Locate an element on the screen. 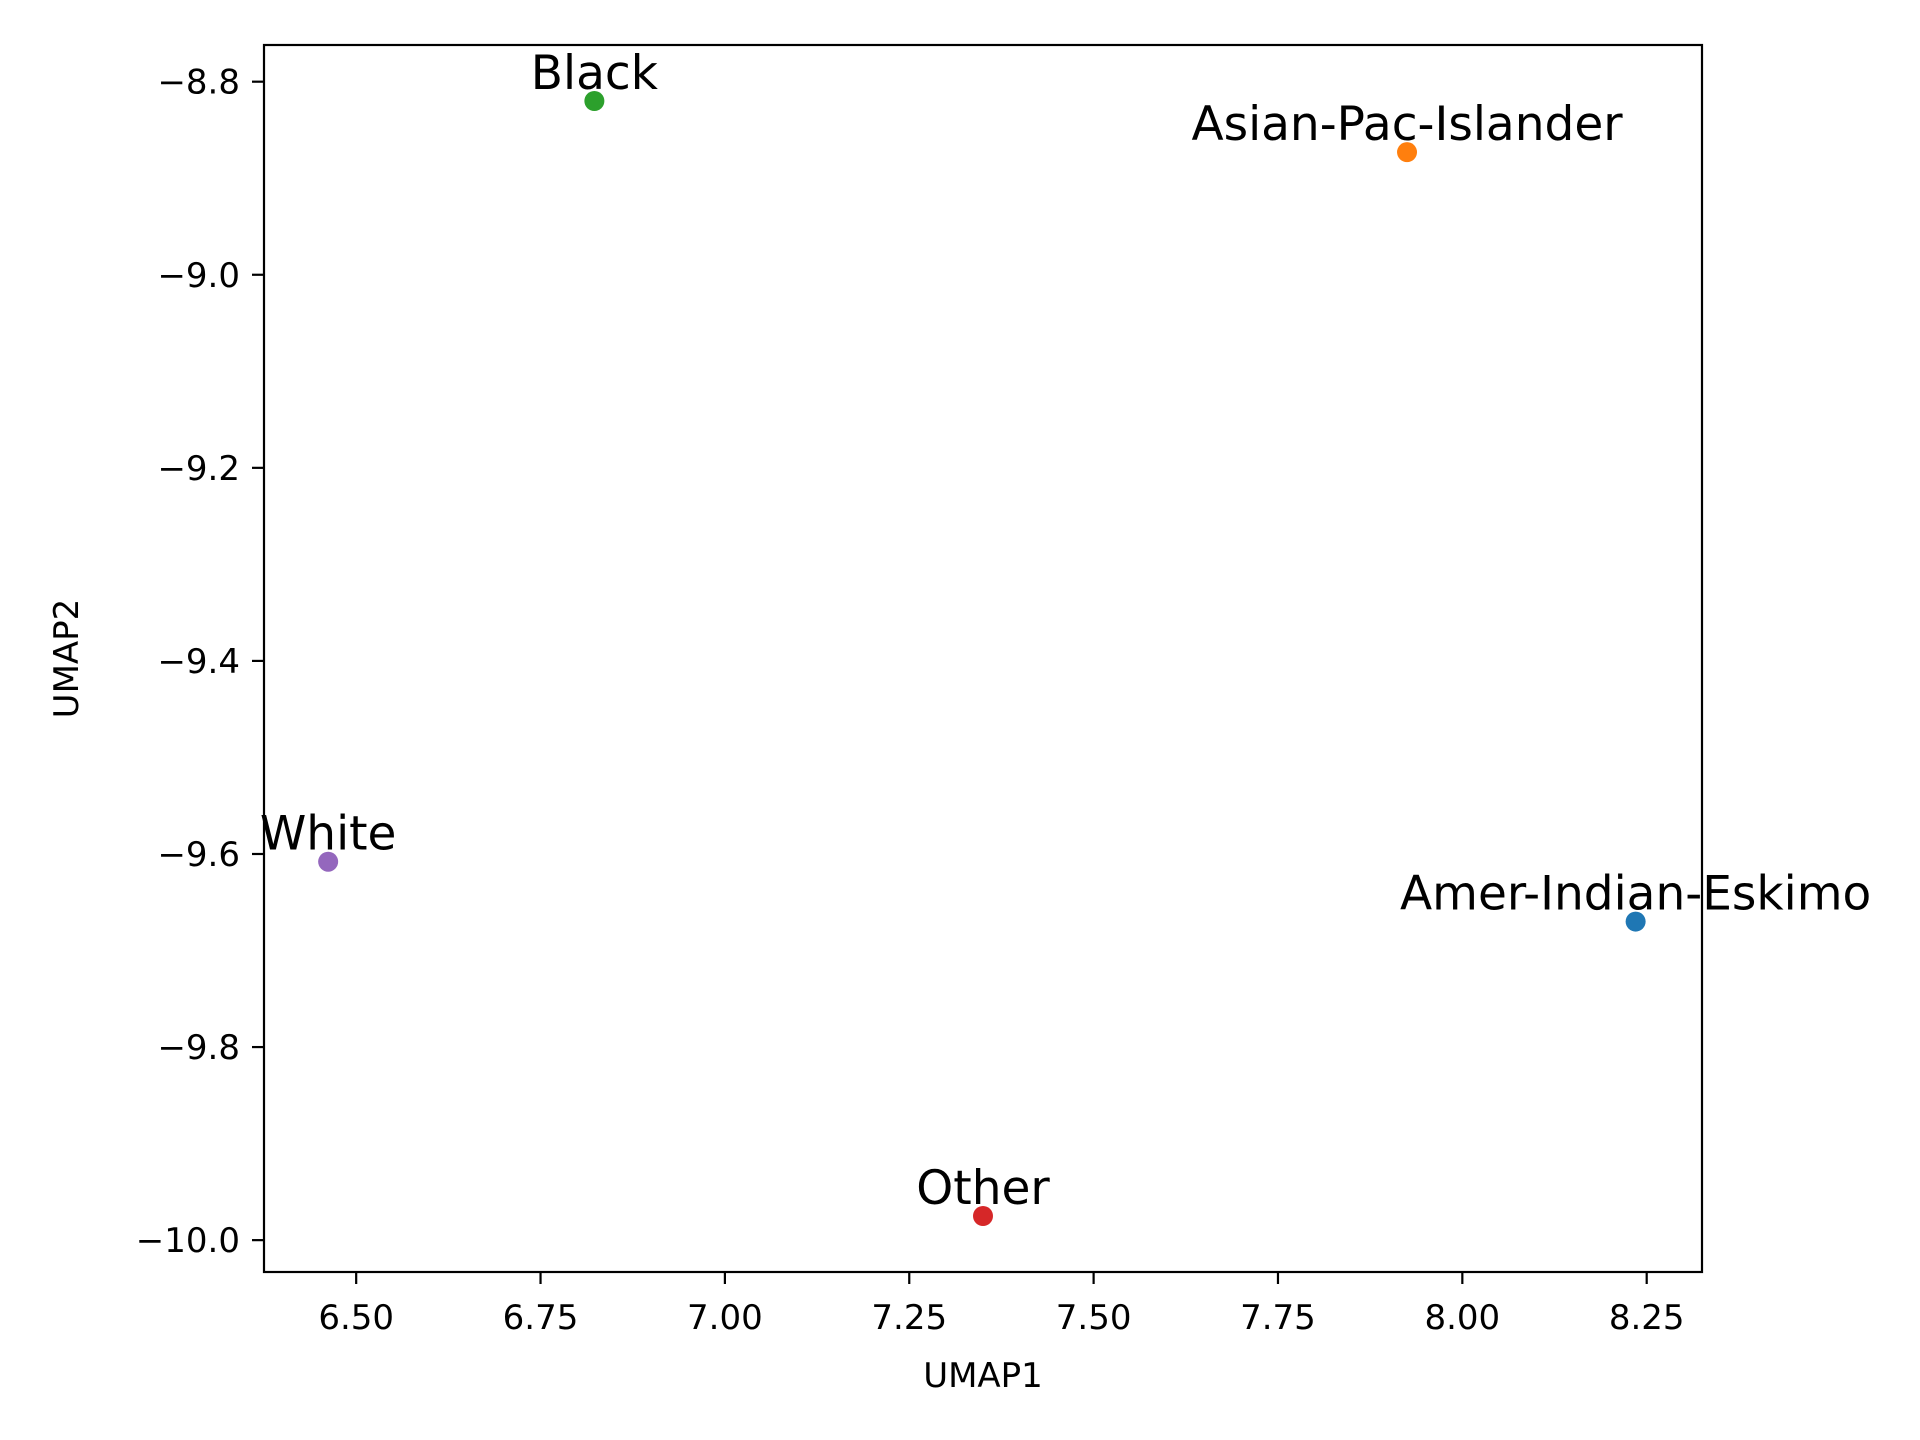 This screenshot has height=1440, width=1920. x-tick-label: 7.75 is located at coordinates (1278, 1318).